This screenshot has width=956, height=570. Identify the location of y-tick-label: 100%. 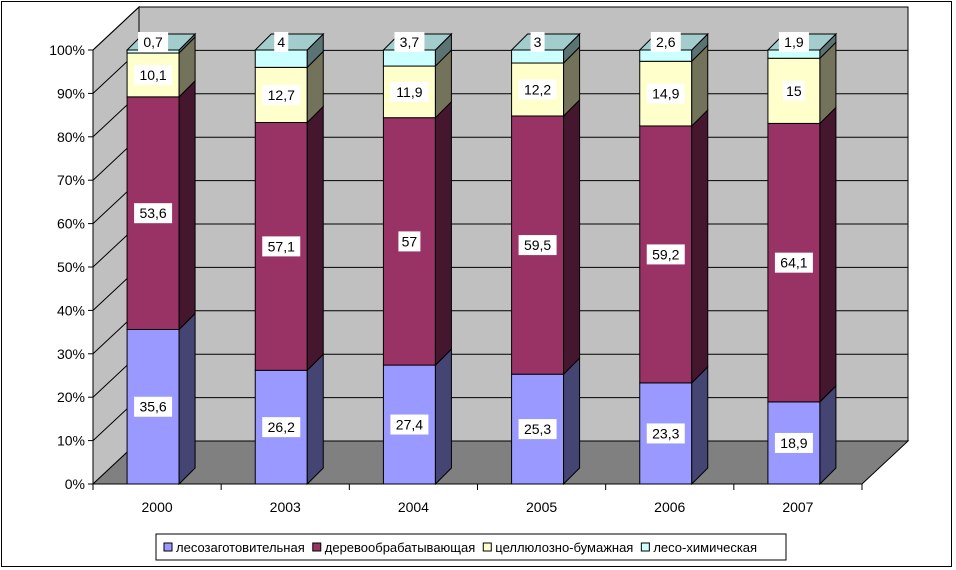
(67, 50).